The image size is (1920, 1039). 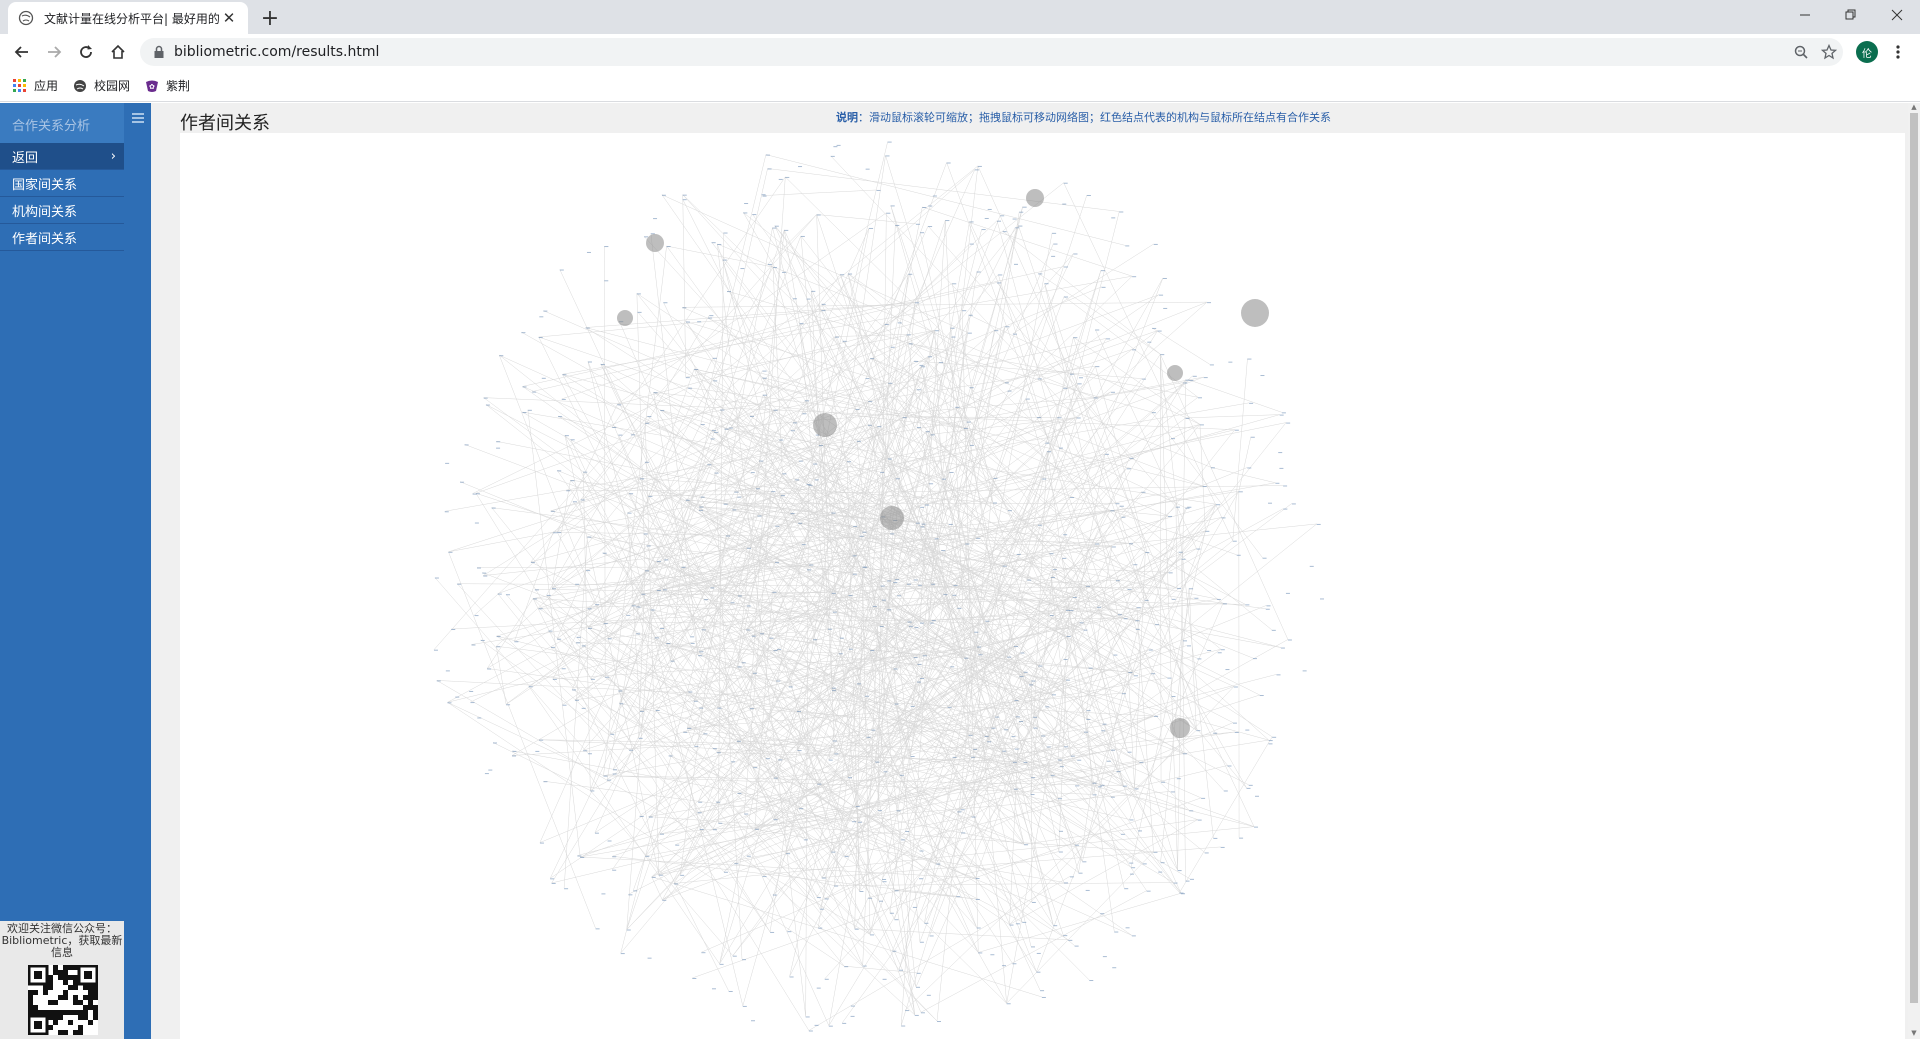 I want to click on reload-icon, so click(x=86, y=51).